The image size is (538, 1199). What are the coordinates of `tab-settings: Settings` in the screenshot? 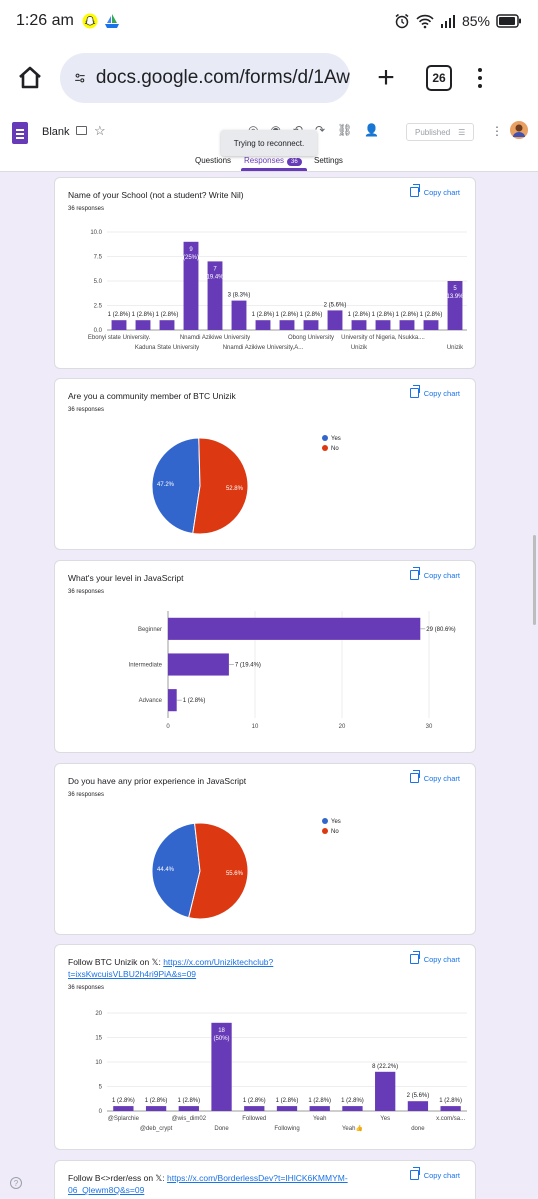 It's located at (328, 160).